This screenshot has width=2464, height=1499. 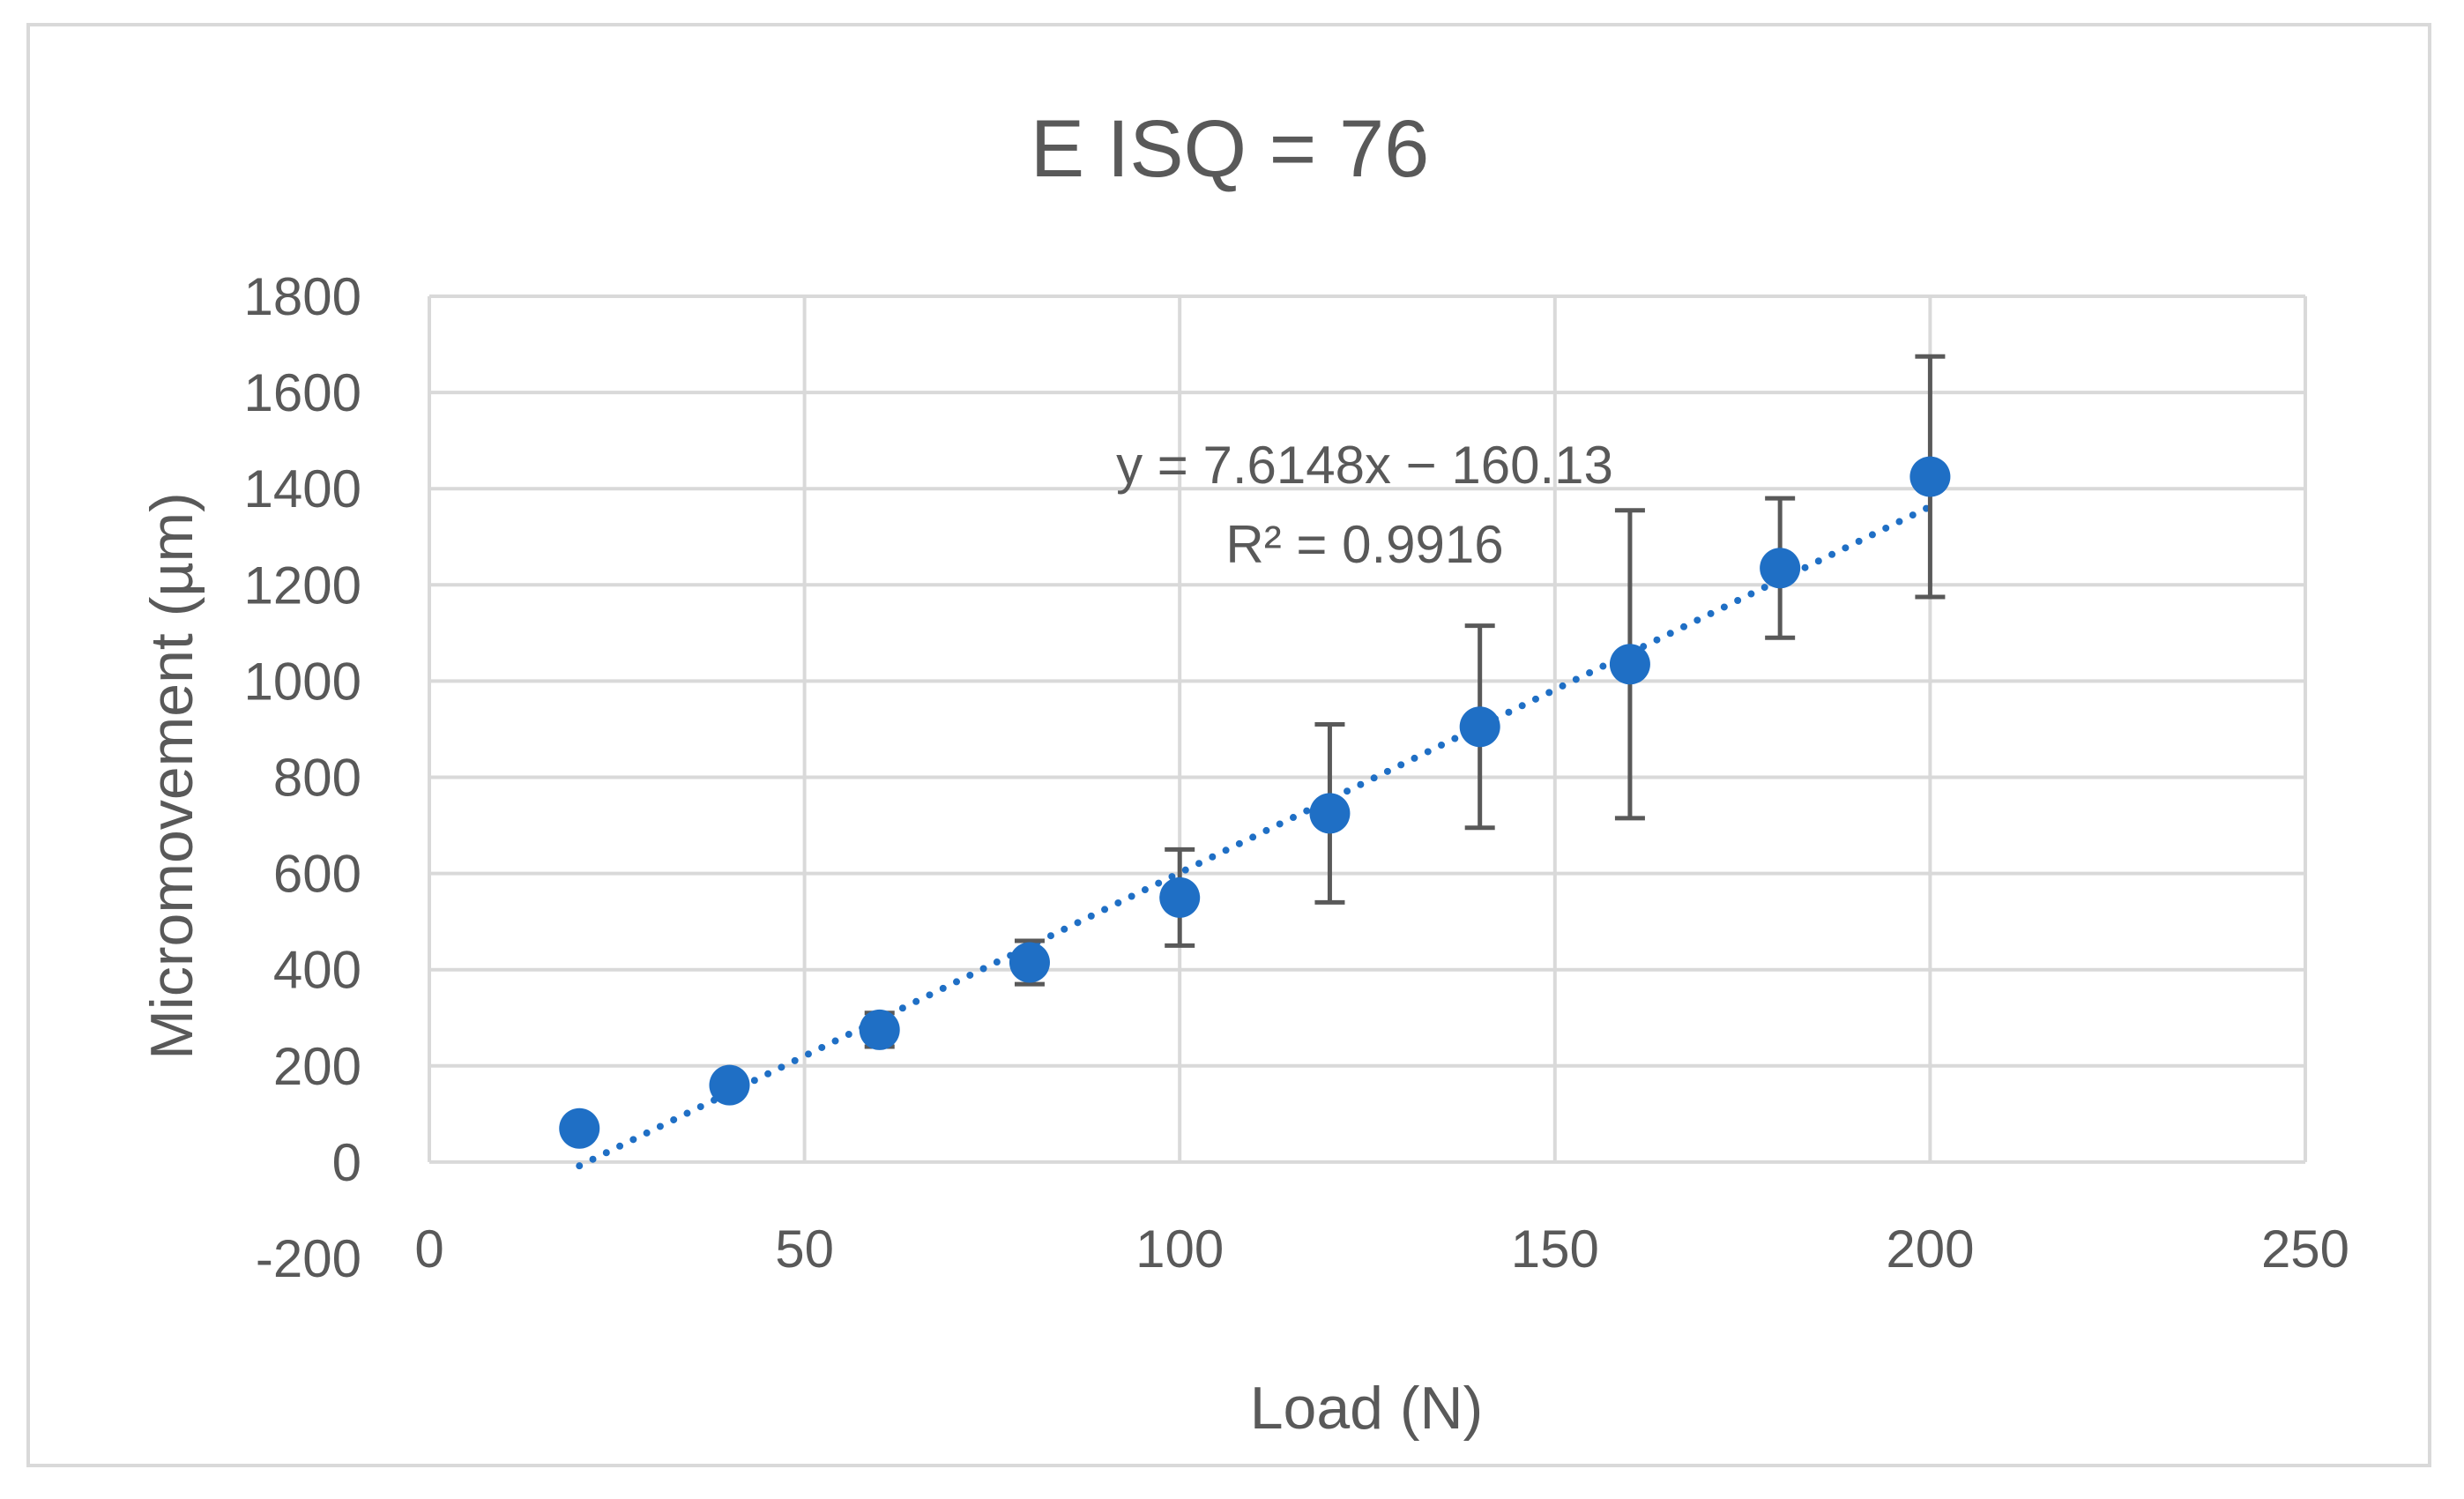 I want to click on x-tick-label: 250, so click(x=2305, y=1249).